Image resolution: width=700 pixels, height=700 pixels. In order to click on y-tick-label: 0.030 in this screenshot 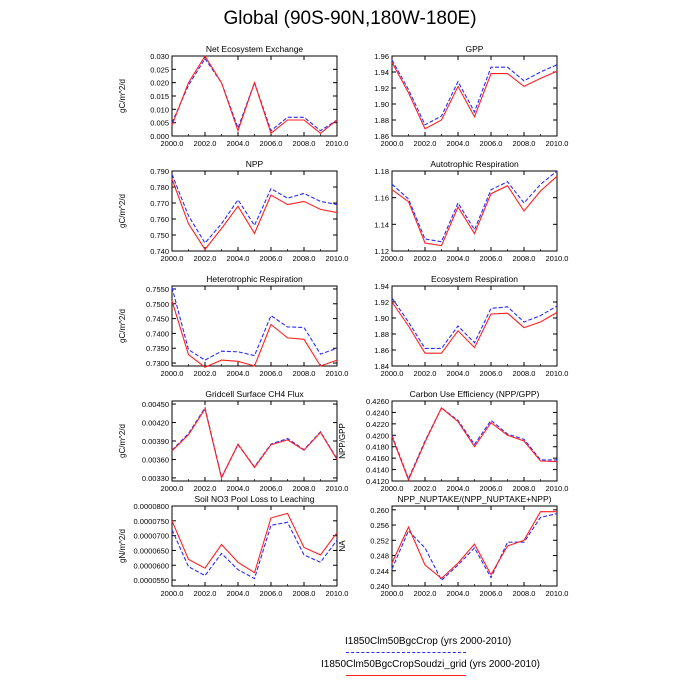, I will do `click(159, 56)`.